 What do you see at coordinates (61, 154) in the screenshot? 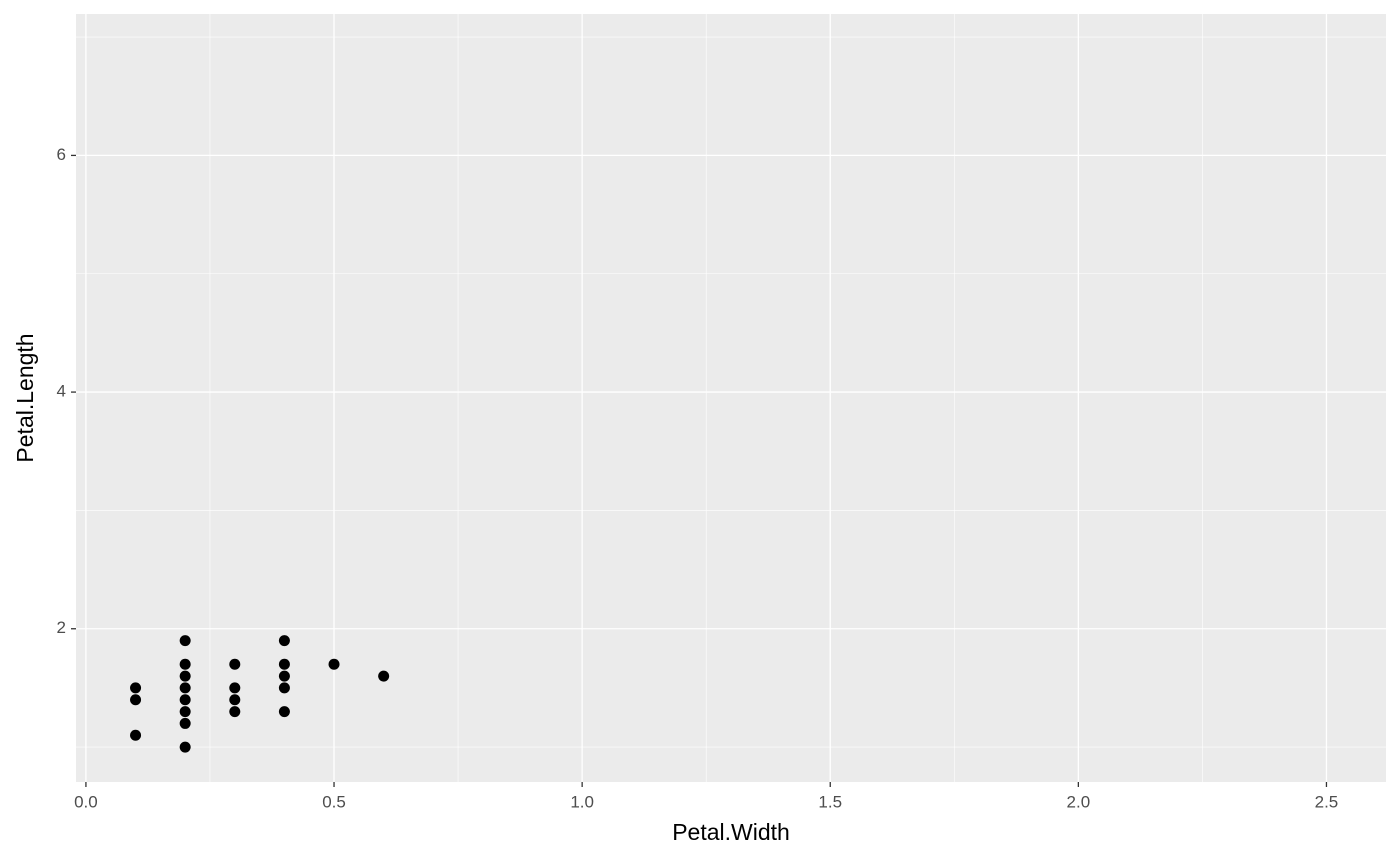
I see `y-tick-label: 6` at bounding box center [61, 154].